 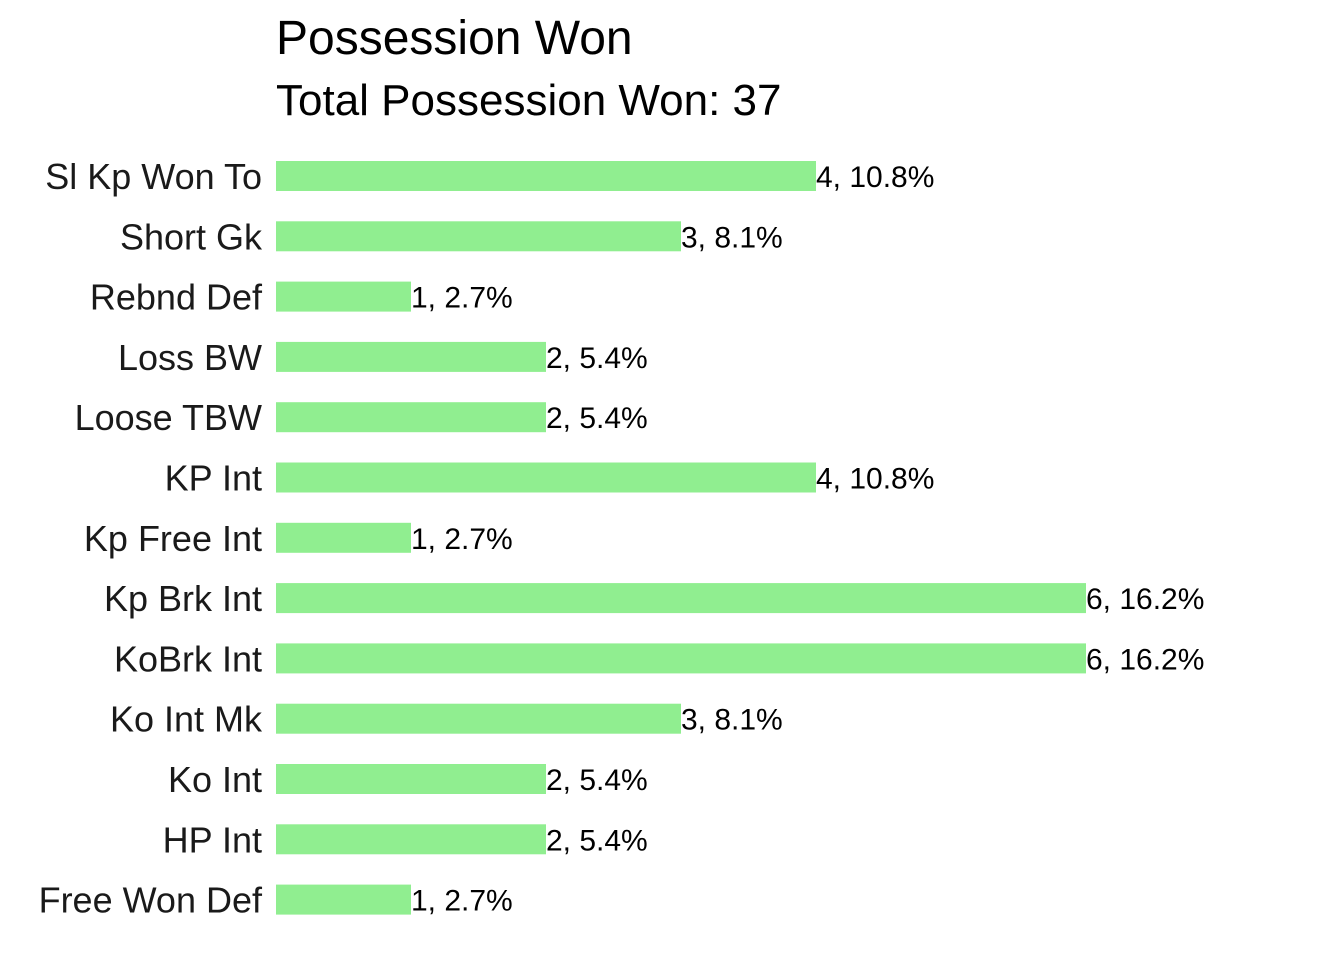 I want to click on category-label: Short Gk, so click(x=191, y=236).